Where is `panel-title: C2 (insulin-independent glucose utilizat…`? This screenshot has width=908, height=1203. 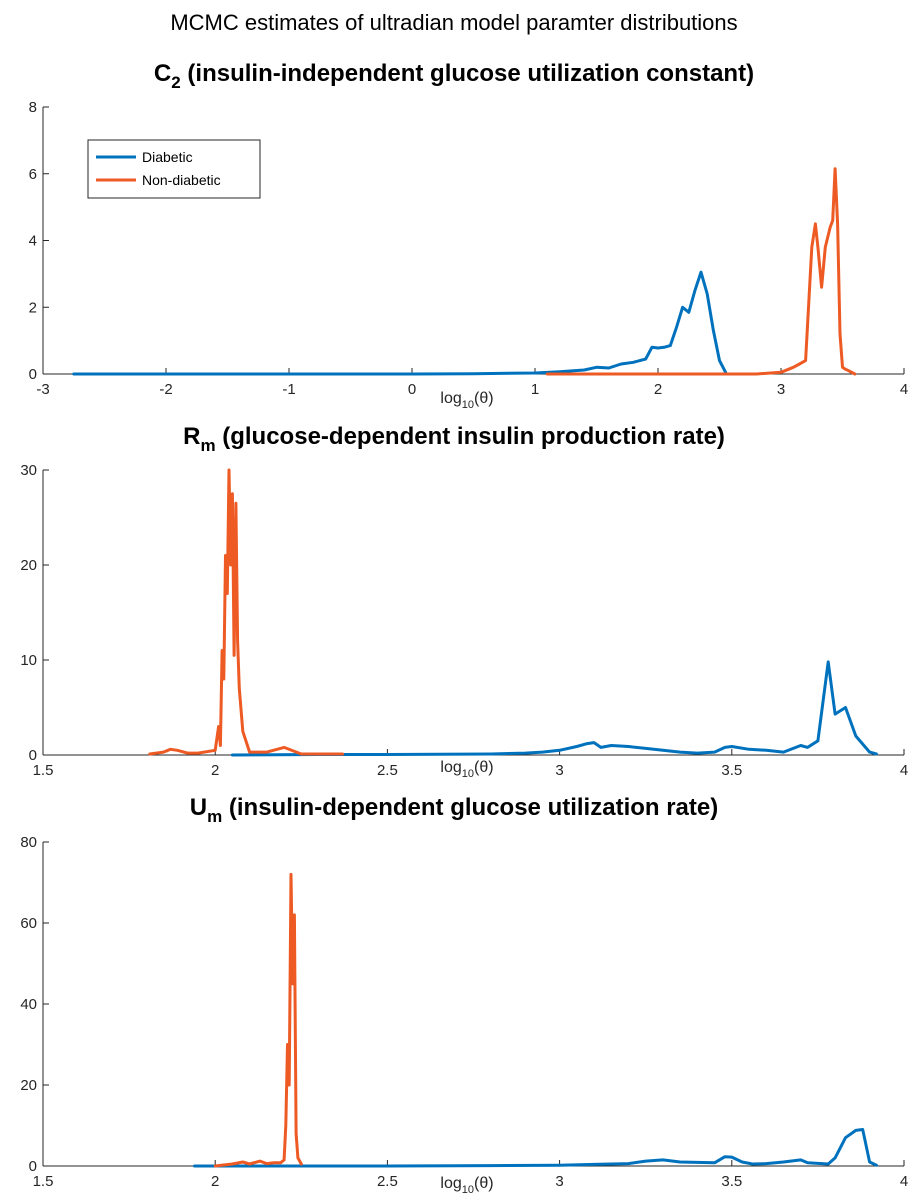 panel-title: C2 (insulin-independent glucose utilizat… is located at coordinates (454, 76).